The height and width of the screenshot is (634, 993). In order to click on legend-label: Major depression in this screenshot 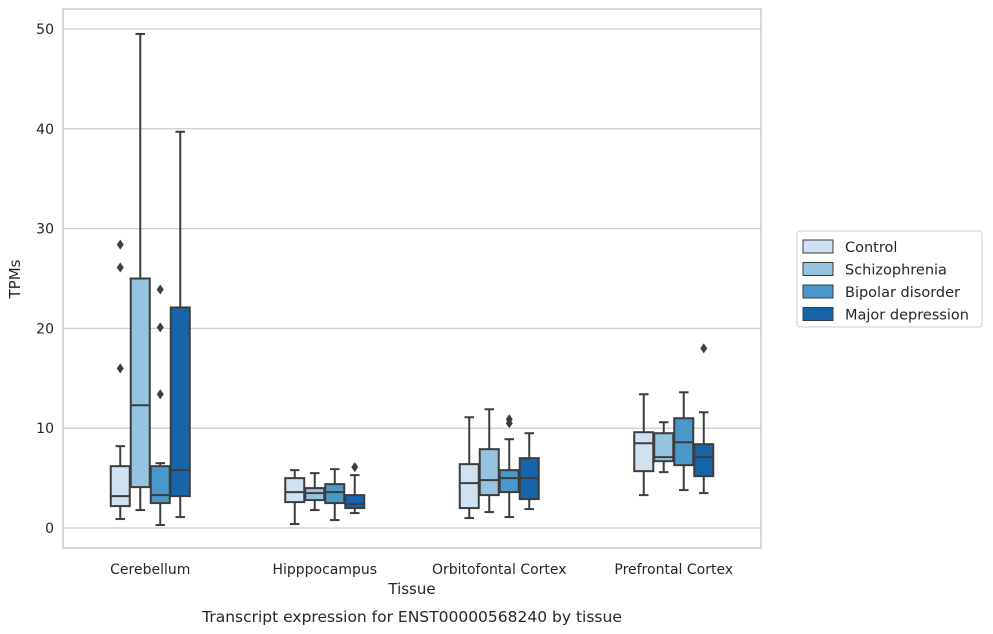, I will do `click(907, 316)`.